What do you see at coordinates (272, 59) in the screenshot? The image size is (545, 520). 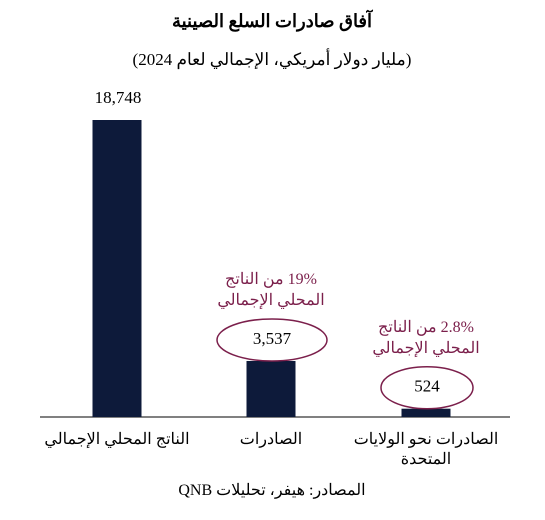 I see `chart-subtitle: (مليار دولار أمريكي، الإجمالي لعام 2024)` at bounding box center [272, 59].